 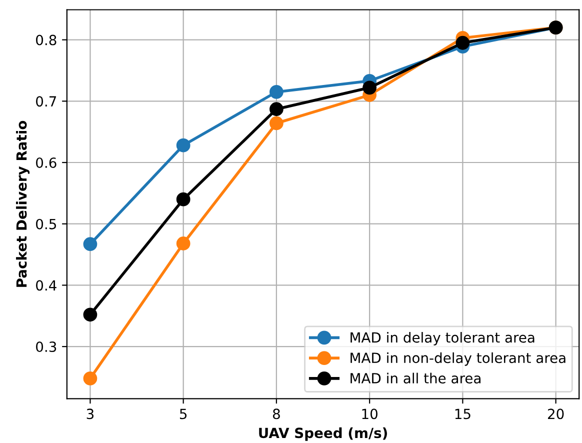 I want to click on y-tick-label: 0.5, so click(x=46, y=224).